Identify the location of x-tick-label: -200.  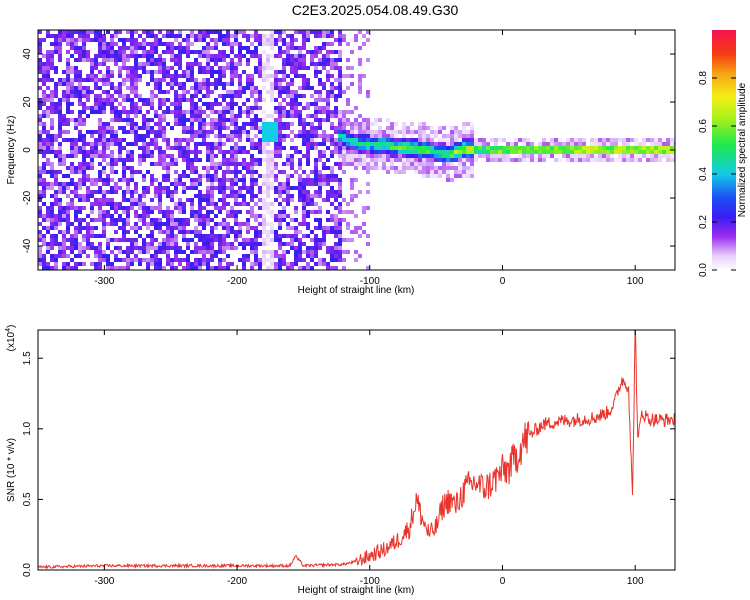
(237, 581).